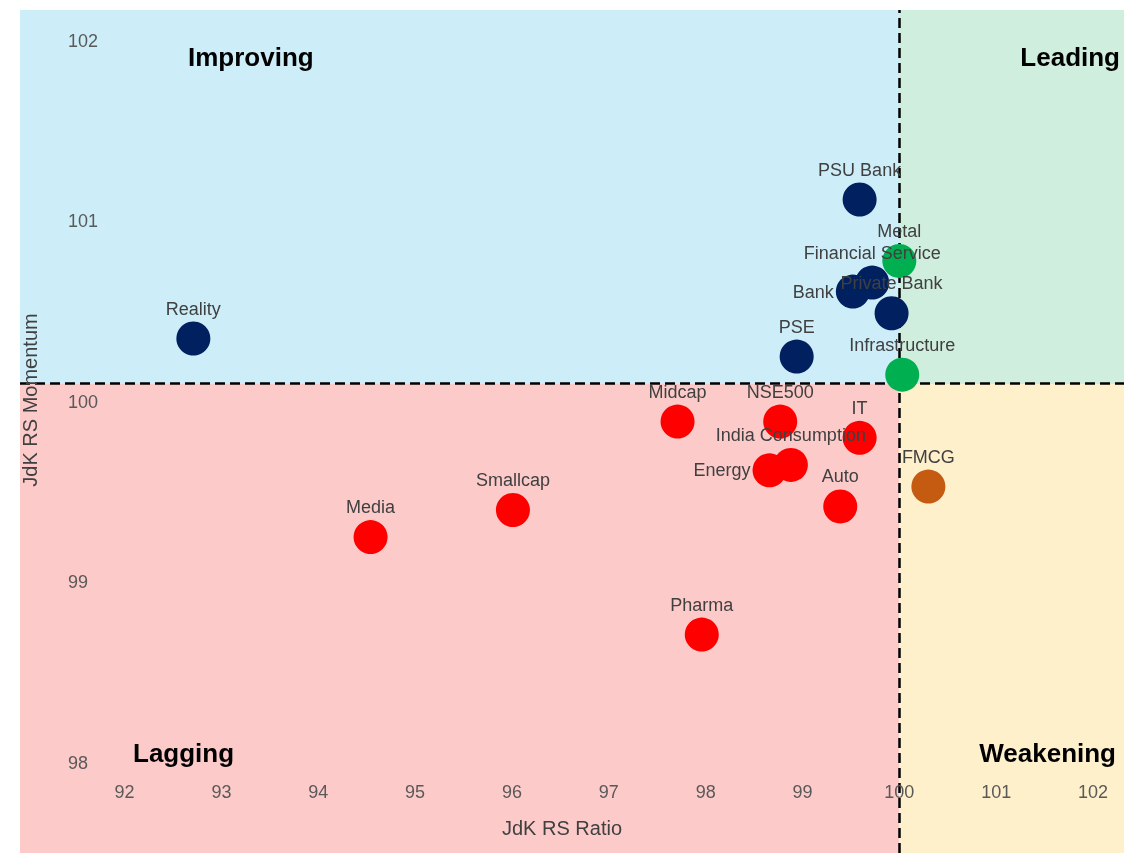 The image size is (1124, 853). Describe the element at coordinates (318, 792) in the screenshot. I see `x-tick-label: 94` at that location.